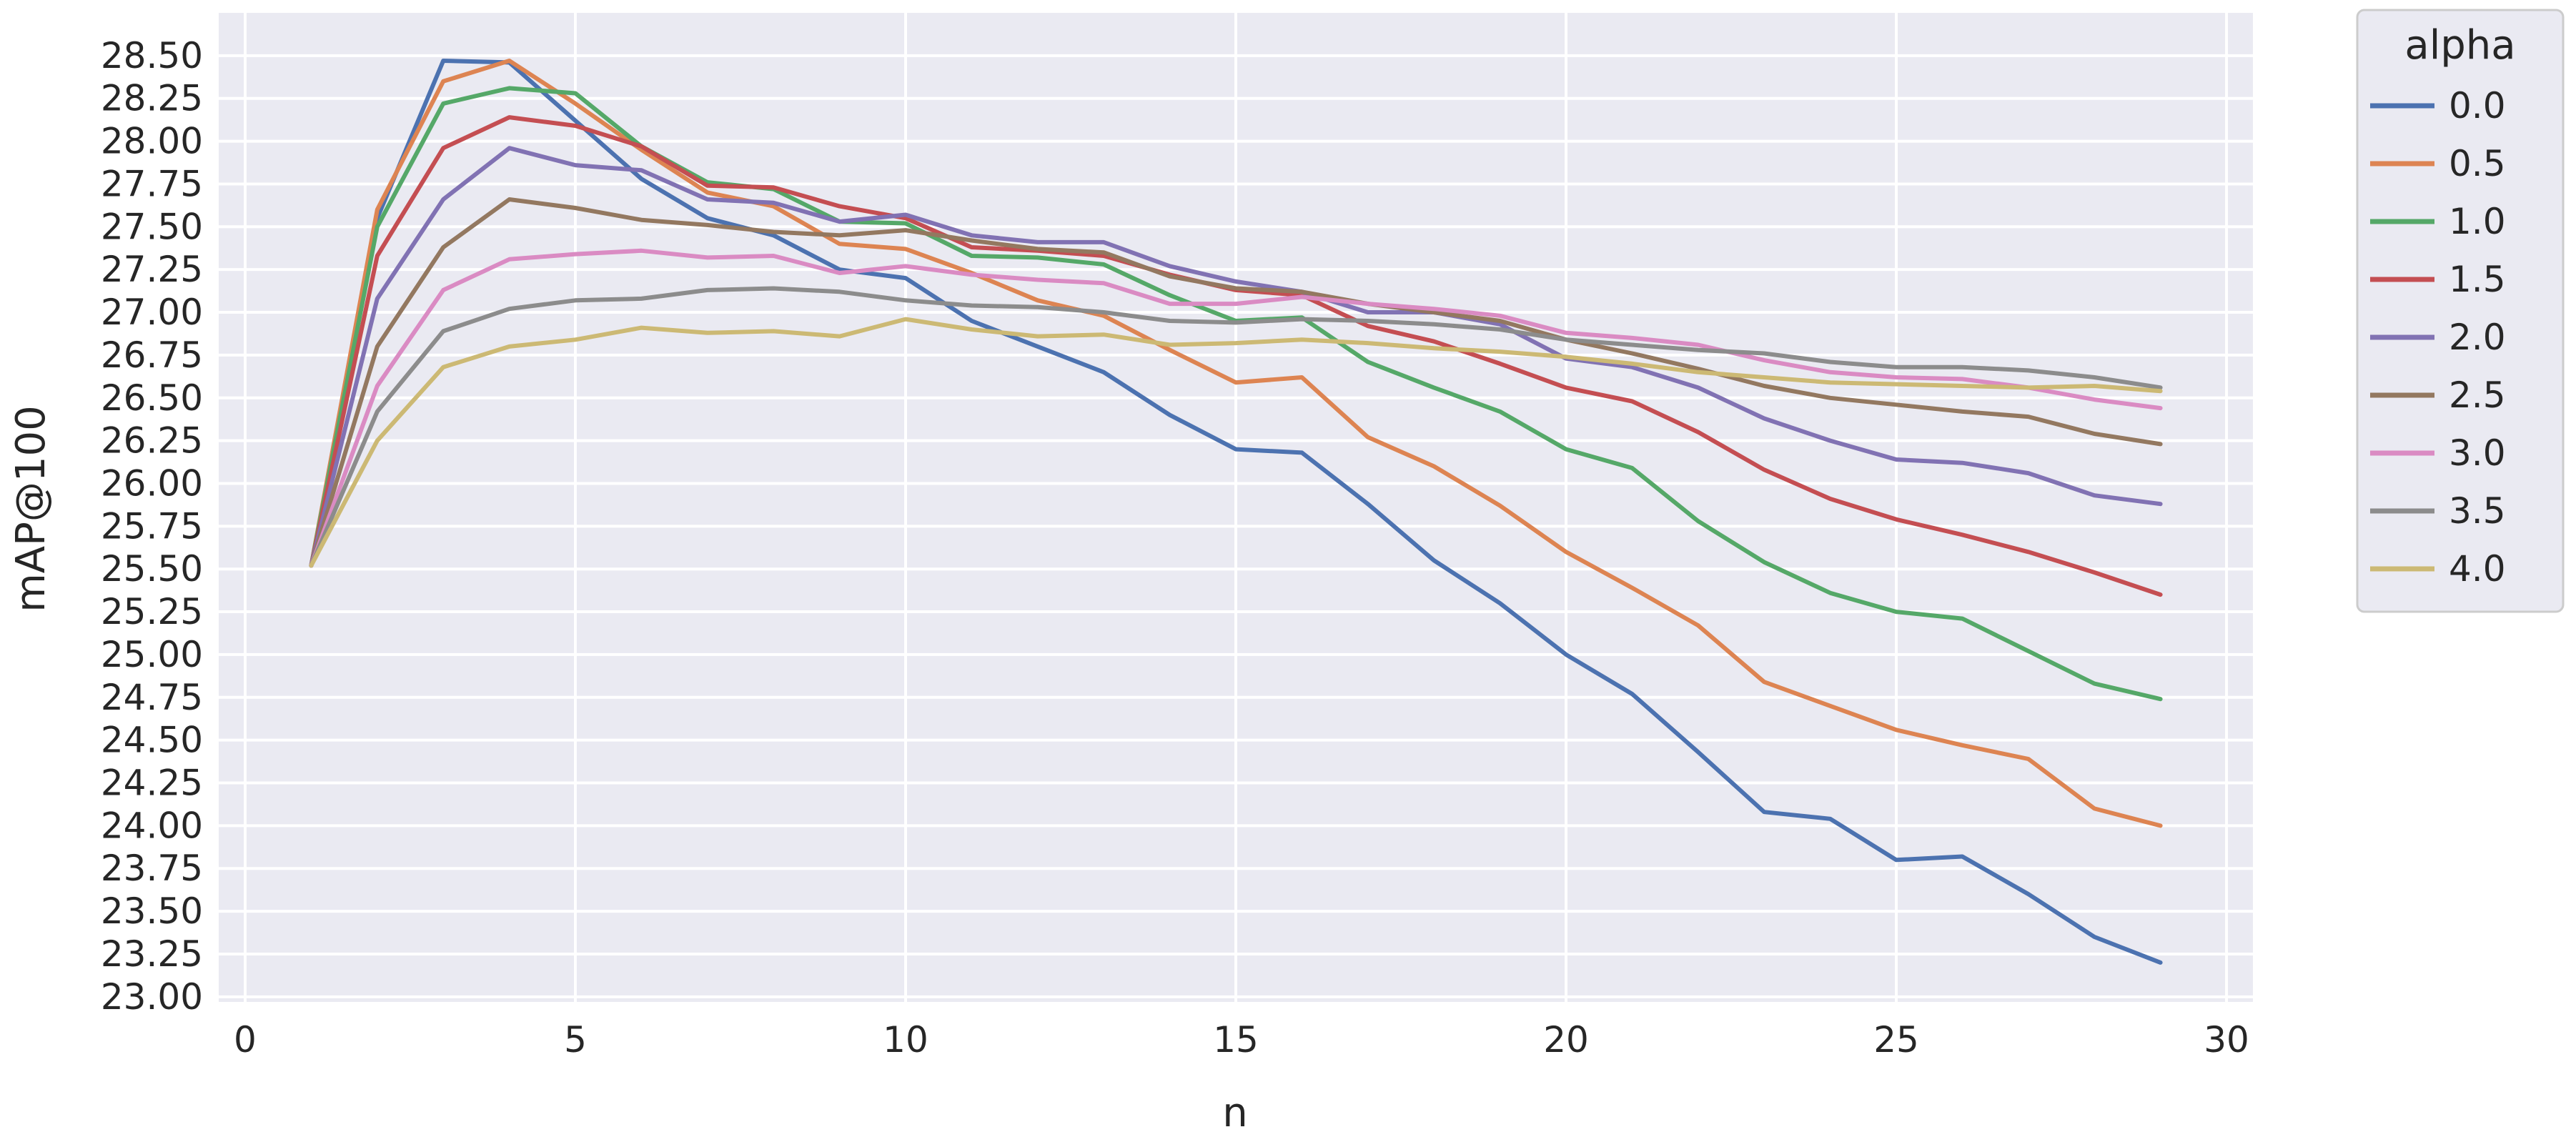 Image resolution: width=2576 pixels, height=1142 pixels. Describe the element at coordinates (152, 783) in the screenshot. I see `y-tick-label: 24.25` at that location.